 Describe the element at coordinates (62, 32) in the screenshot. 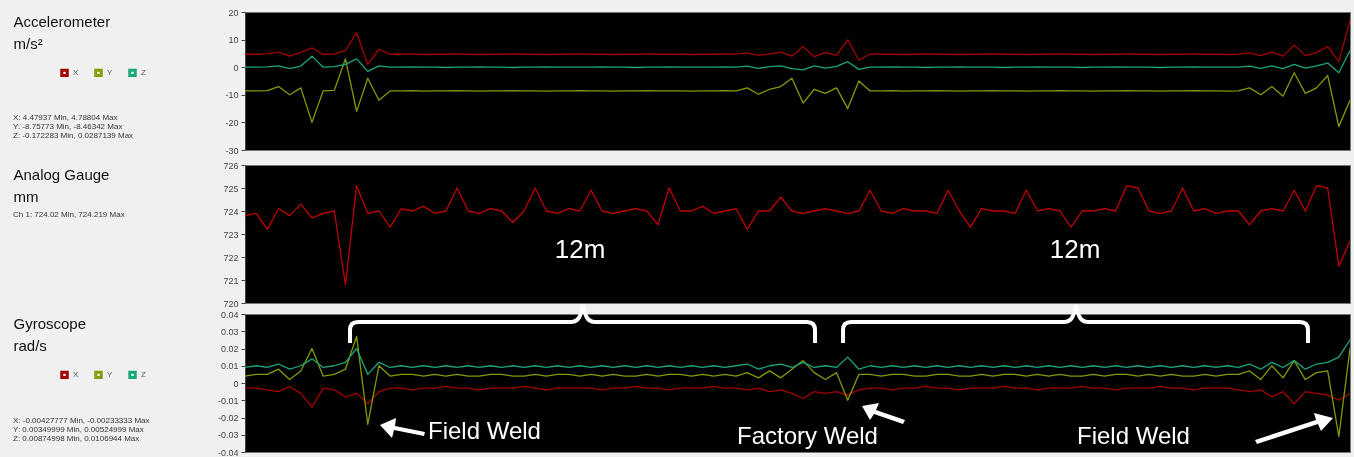

I see `y-axis-title: Accelerometer m/s²` at that location.